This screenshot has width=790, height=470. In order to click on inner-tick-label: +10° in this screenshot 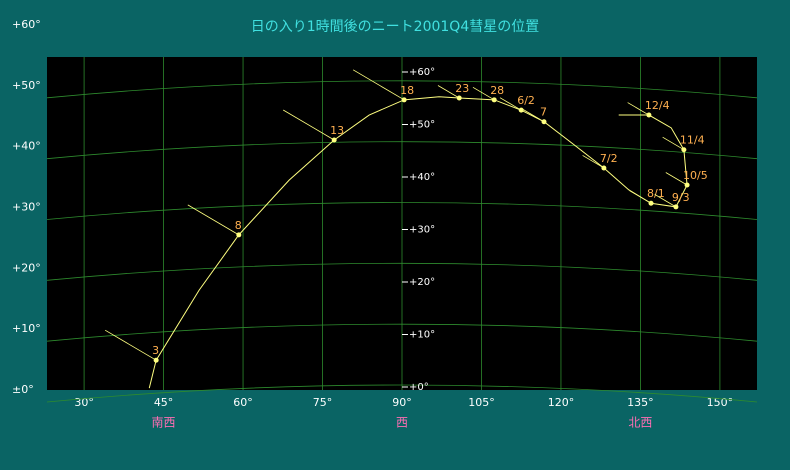, I will do `click(422, 335)`.